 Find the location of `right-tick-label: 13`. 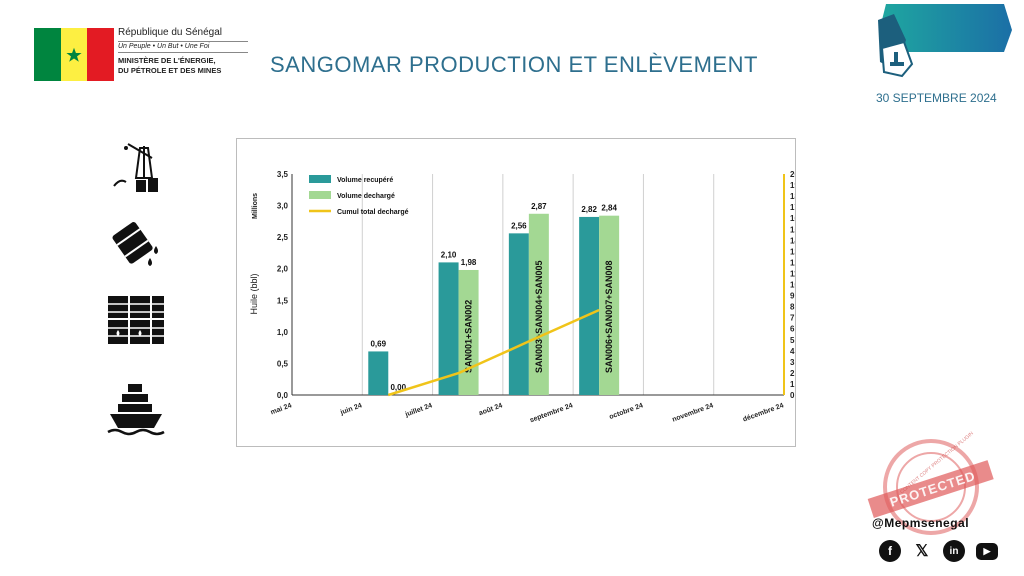

right-tick-label: 13 is located at coordinates (792, 251).